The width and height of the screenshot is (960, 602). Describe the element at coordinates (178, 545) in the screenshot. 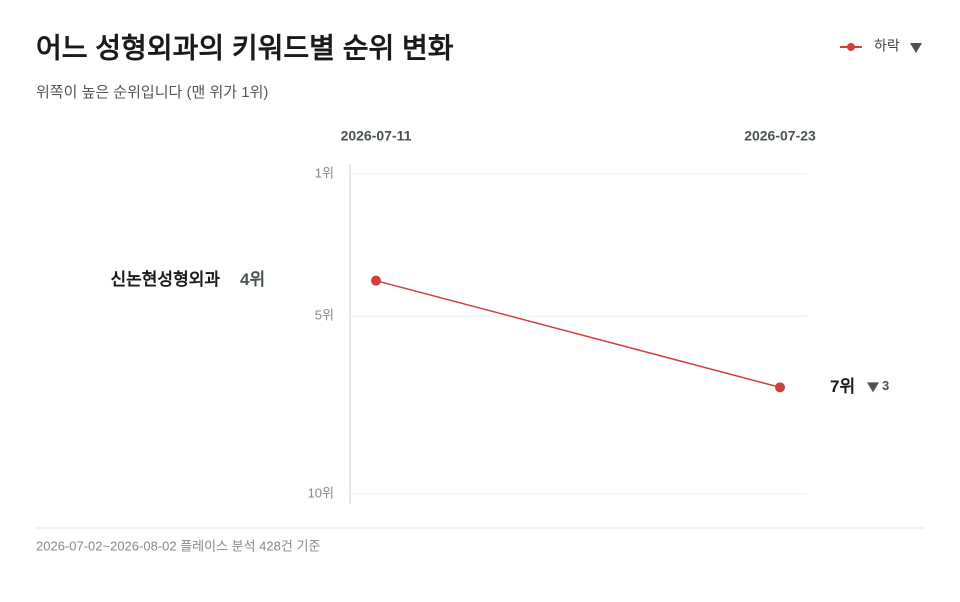

I see `footer-note: 2026-07-02~2026-08-02 플레이스 분석 428건 기준` at that location.